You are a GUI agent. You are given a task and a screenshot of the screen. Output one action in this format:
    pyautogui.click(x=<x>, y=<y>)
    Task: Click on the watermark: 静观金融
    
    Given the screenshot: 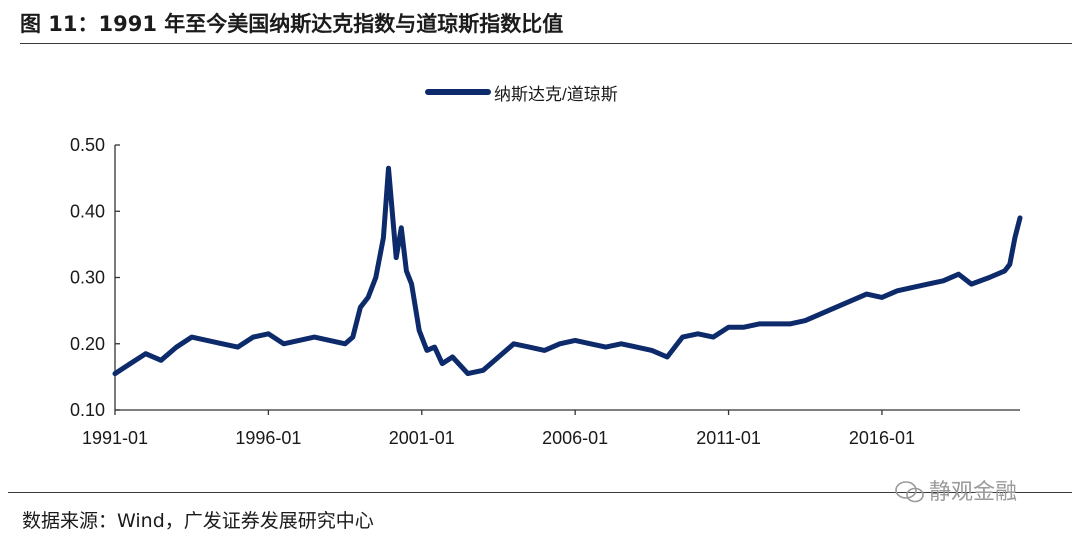 What is the action you would take?
    pyautogui.click(x=956, y=490)
    